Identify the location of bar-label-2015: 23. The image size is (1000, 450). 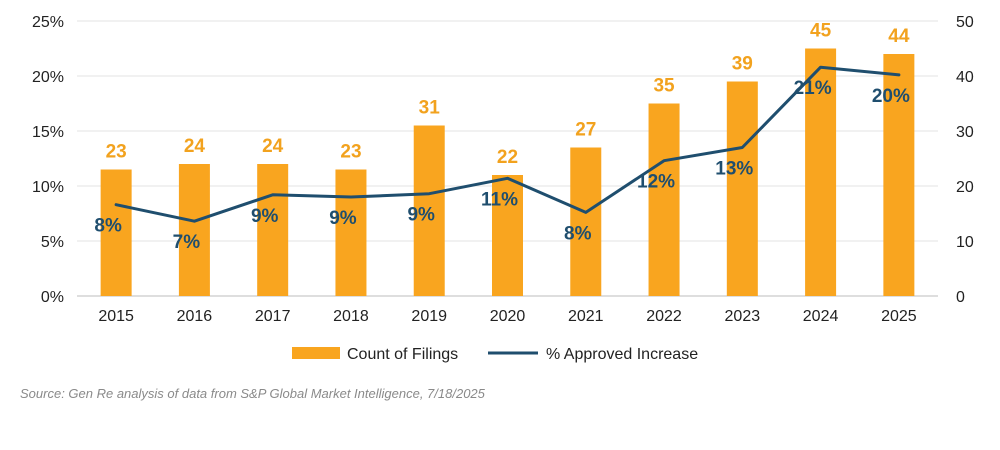
(116, 152).